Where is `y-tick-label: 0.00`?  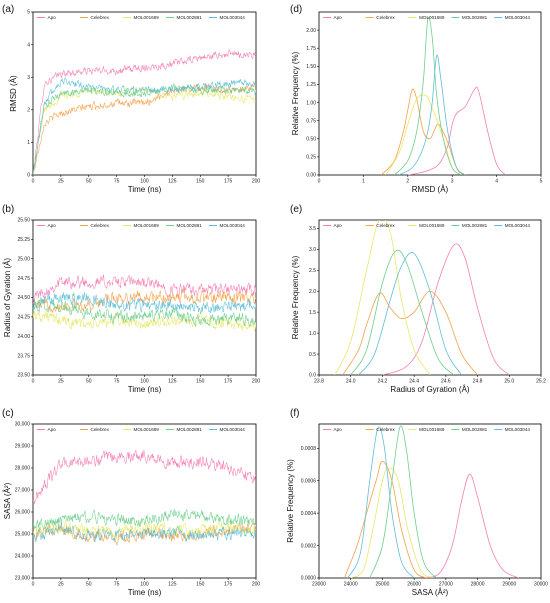
y-tick-label: 0.00 is located at coordinates (311, 176).